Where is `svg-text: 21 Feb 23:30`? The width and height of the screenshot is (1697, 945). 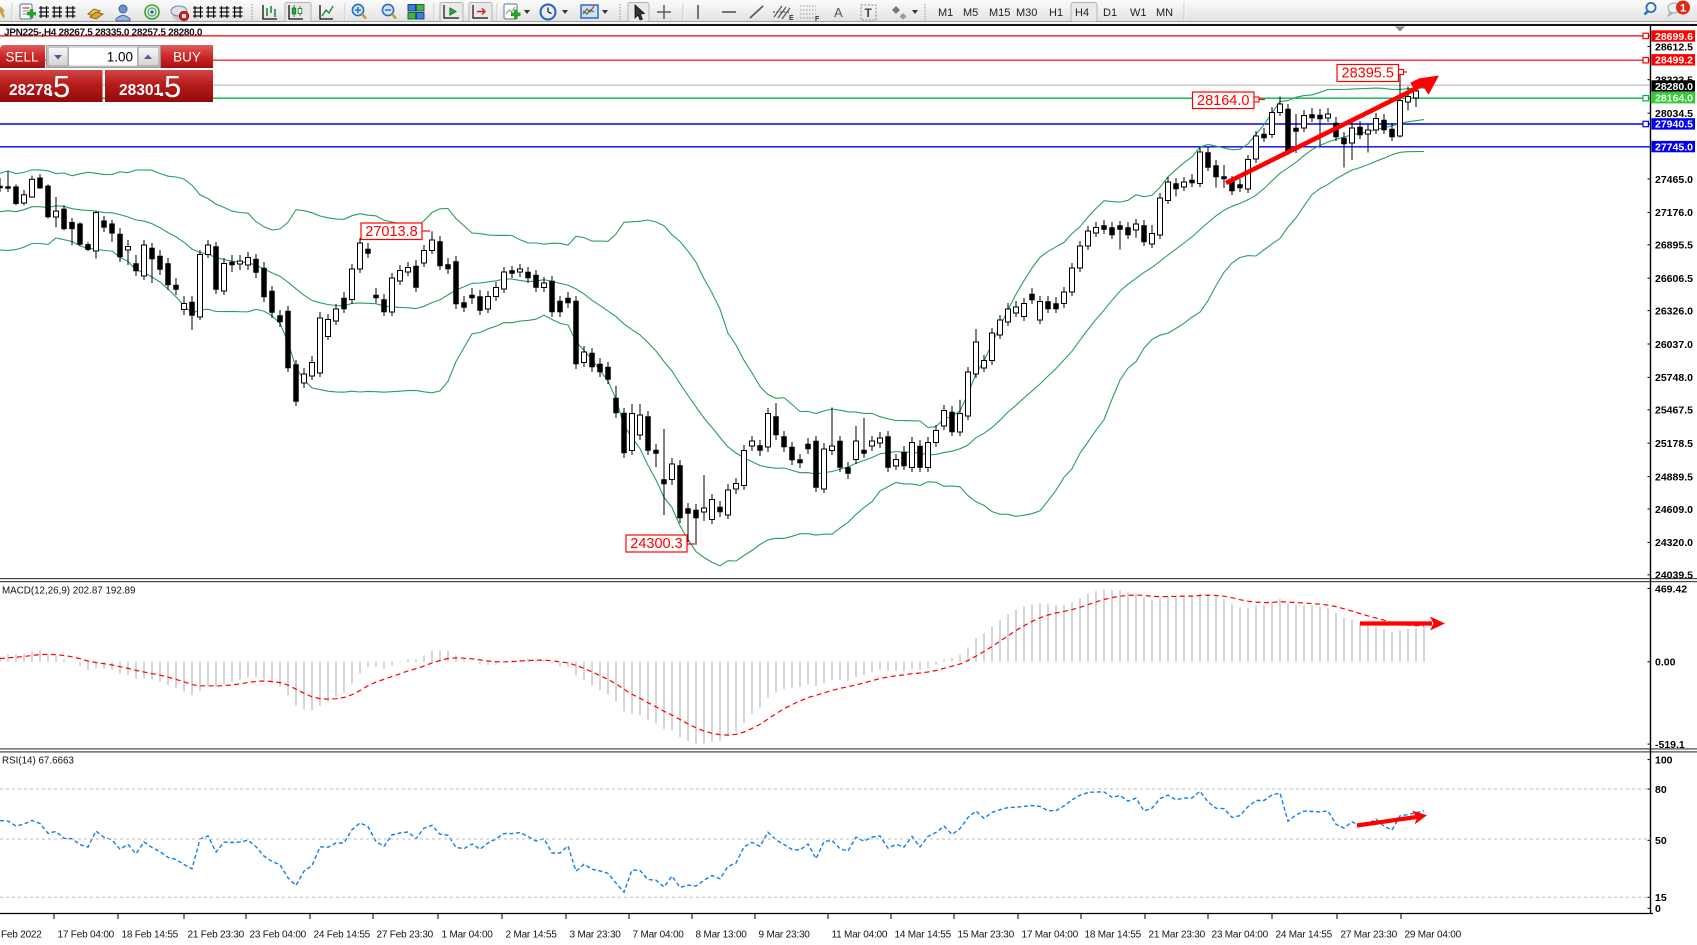 svg-text: 21 Feb 23:30 is located at coordinates (216, 935).